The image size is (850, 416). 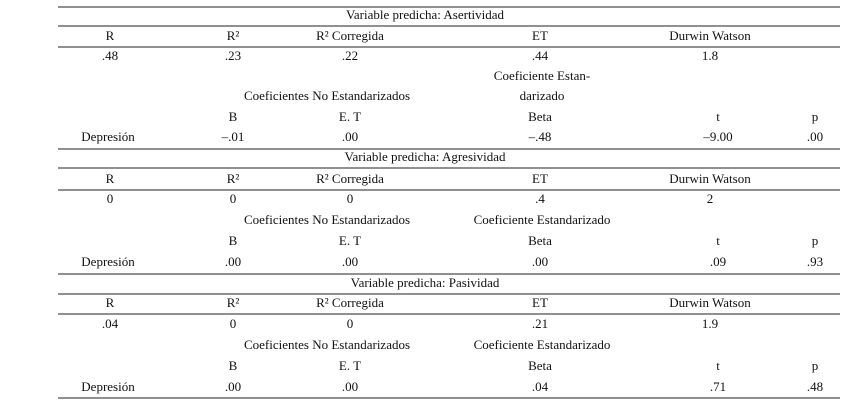 I want to click on coef-value: .71, so click(x=718, y=386).